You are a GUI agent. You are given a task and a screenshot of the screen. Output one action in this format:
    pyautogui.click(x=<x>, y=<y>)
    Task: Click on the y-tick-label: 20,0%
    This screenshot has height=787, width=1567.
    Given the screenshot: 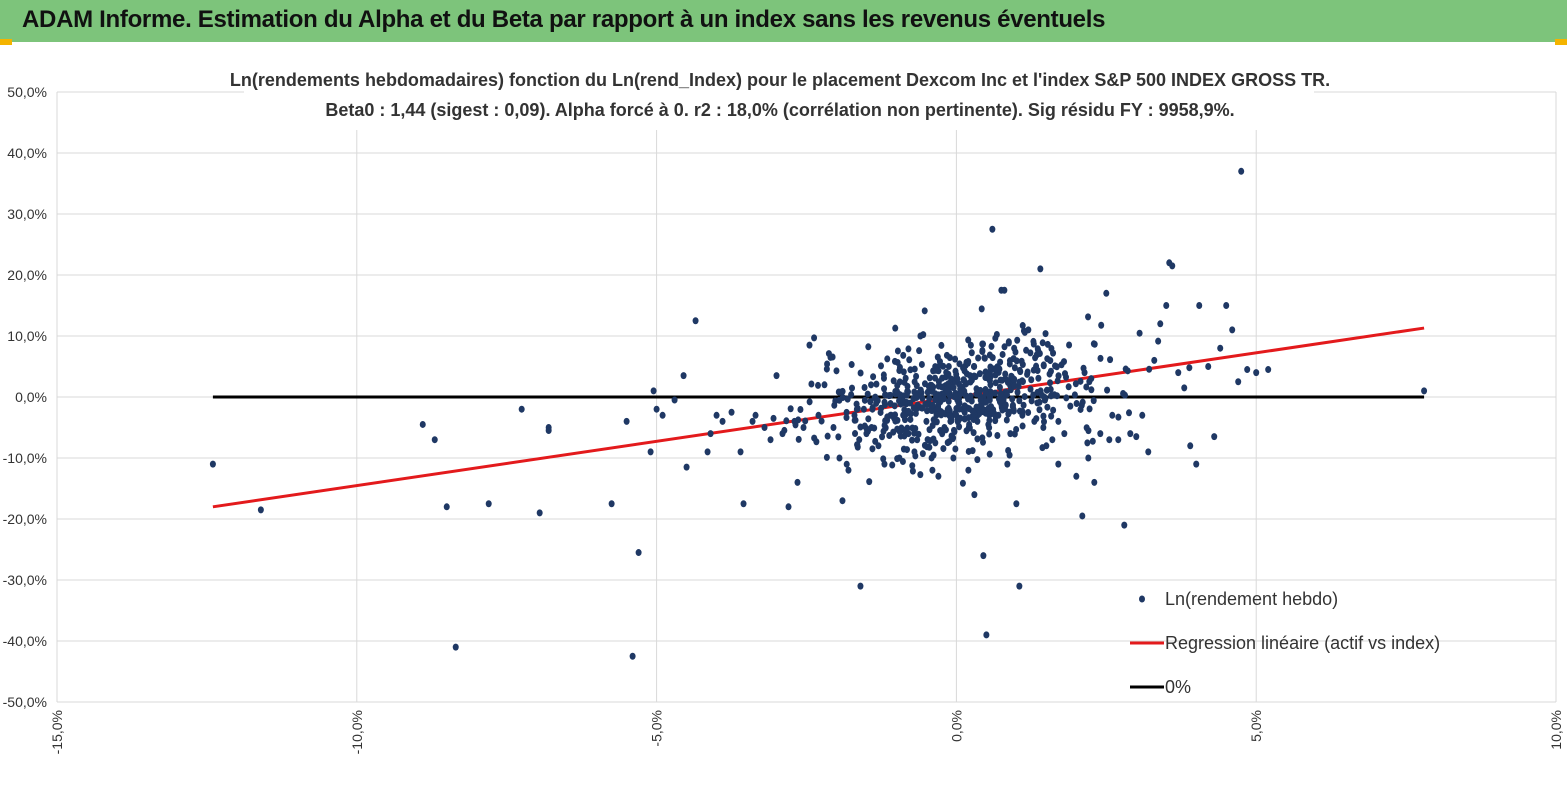 What is the action you would take?
    pyautogui.click(x=27, y=275)
    